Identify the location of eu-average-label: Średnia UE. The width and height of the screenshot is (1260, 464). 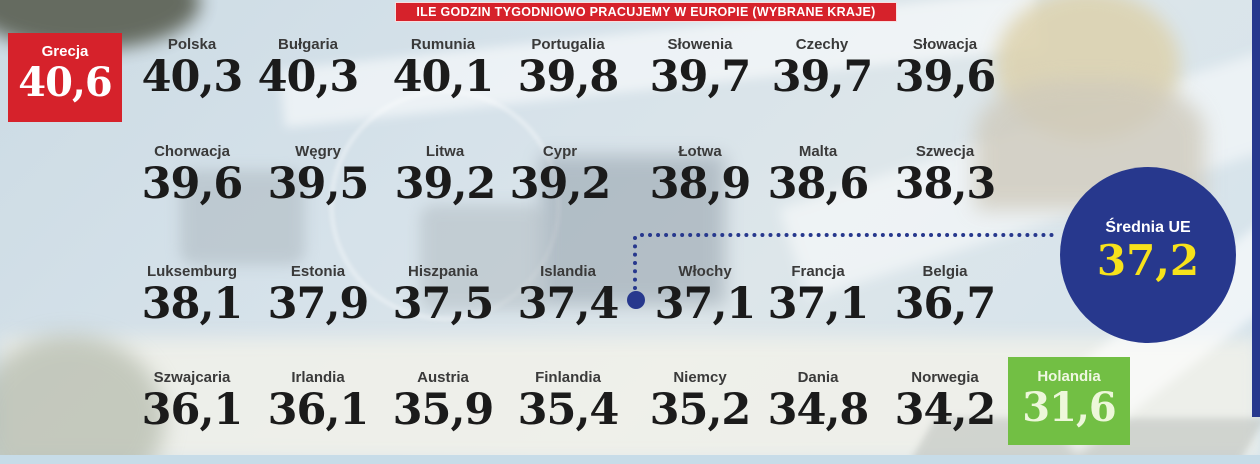
(1148, 227).